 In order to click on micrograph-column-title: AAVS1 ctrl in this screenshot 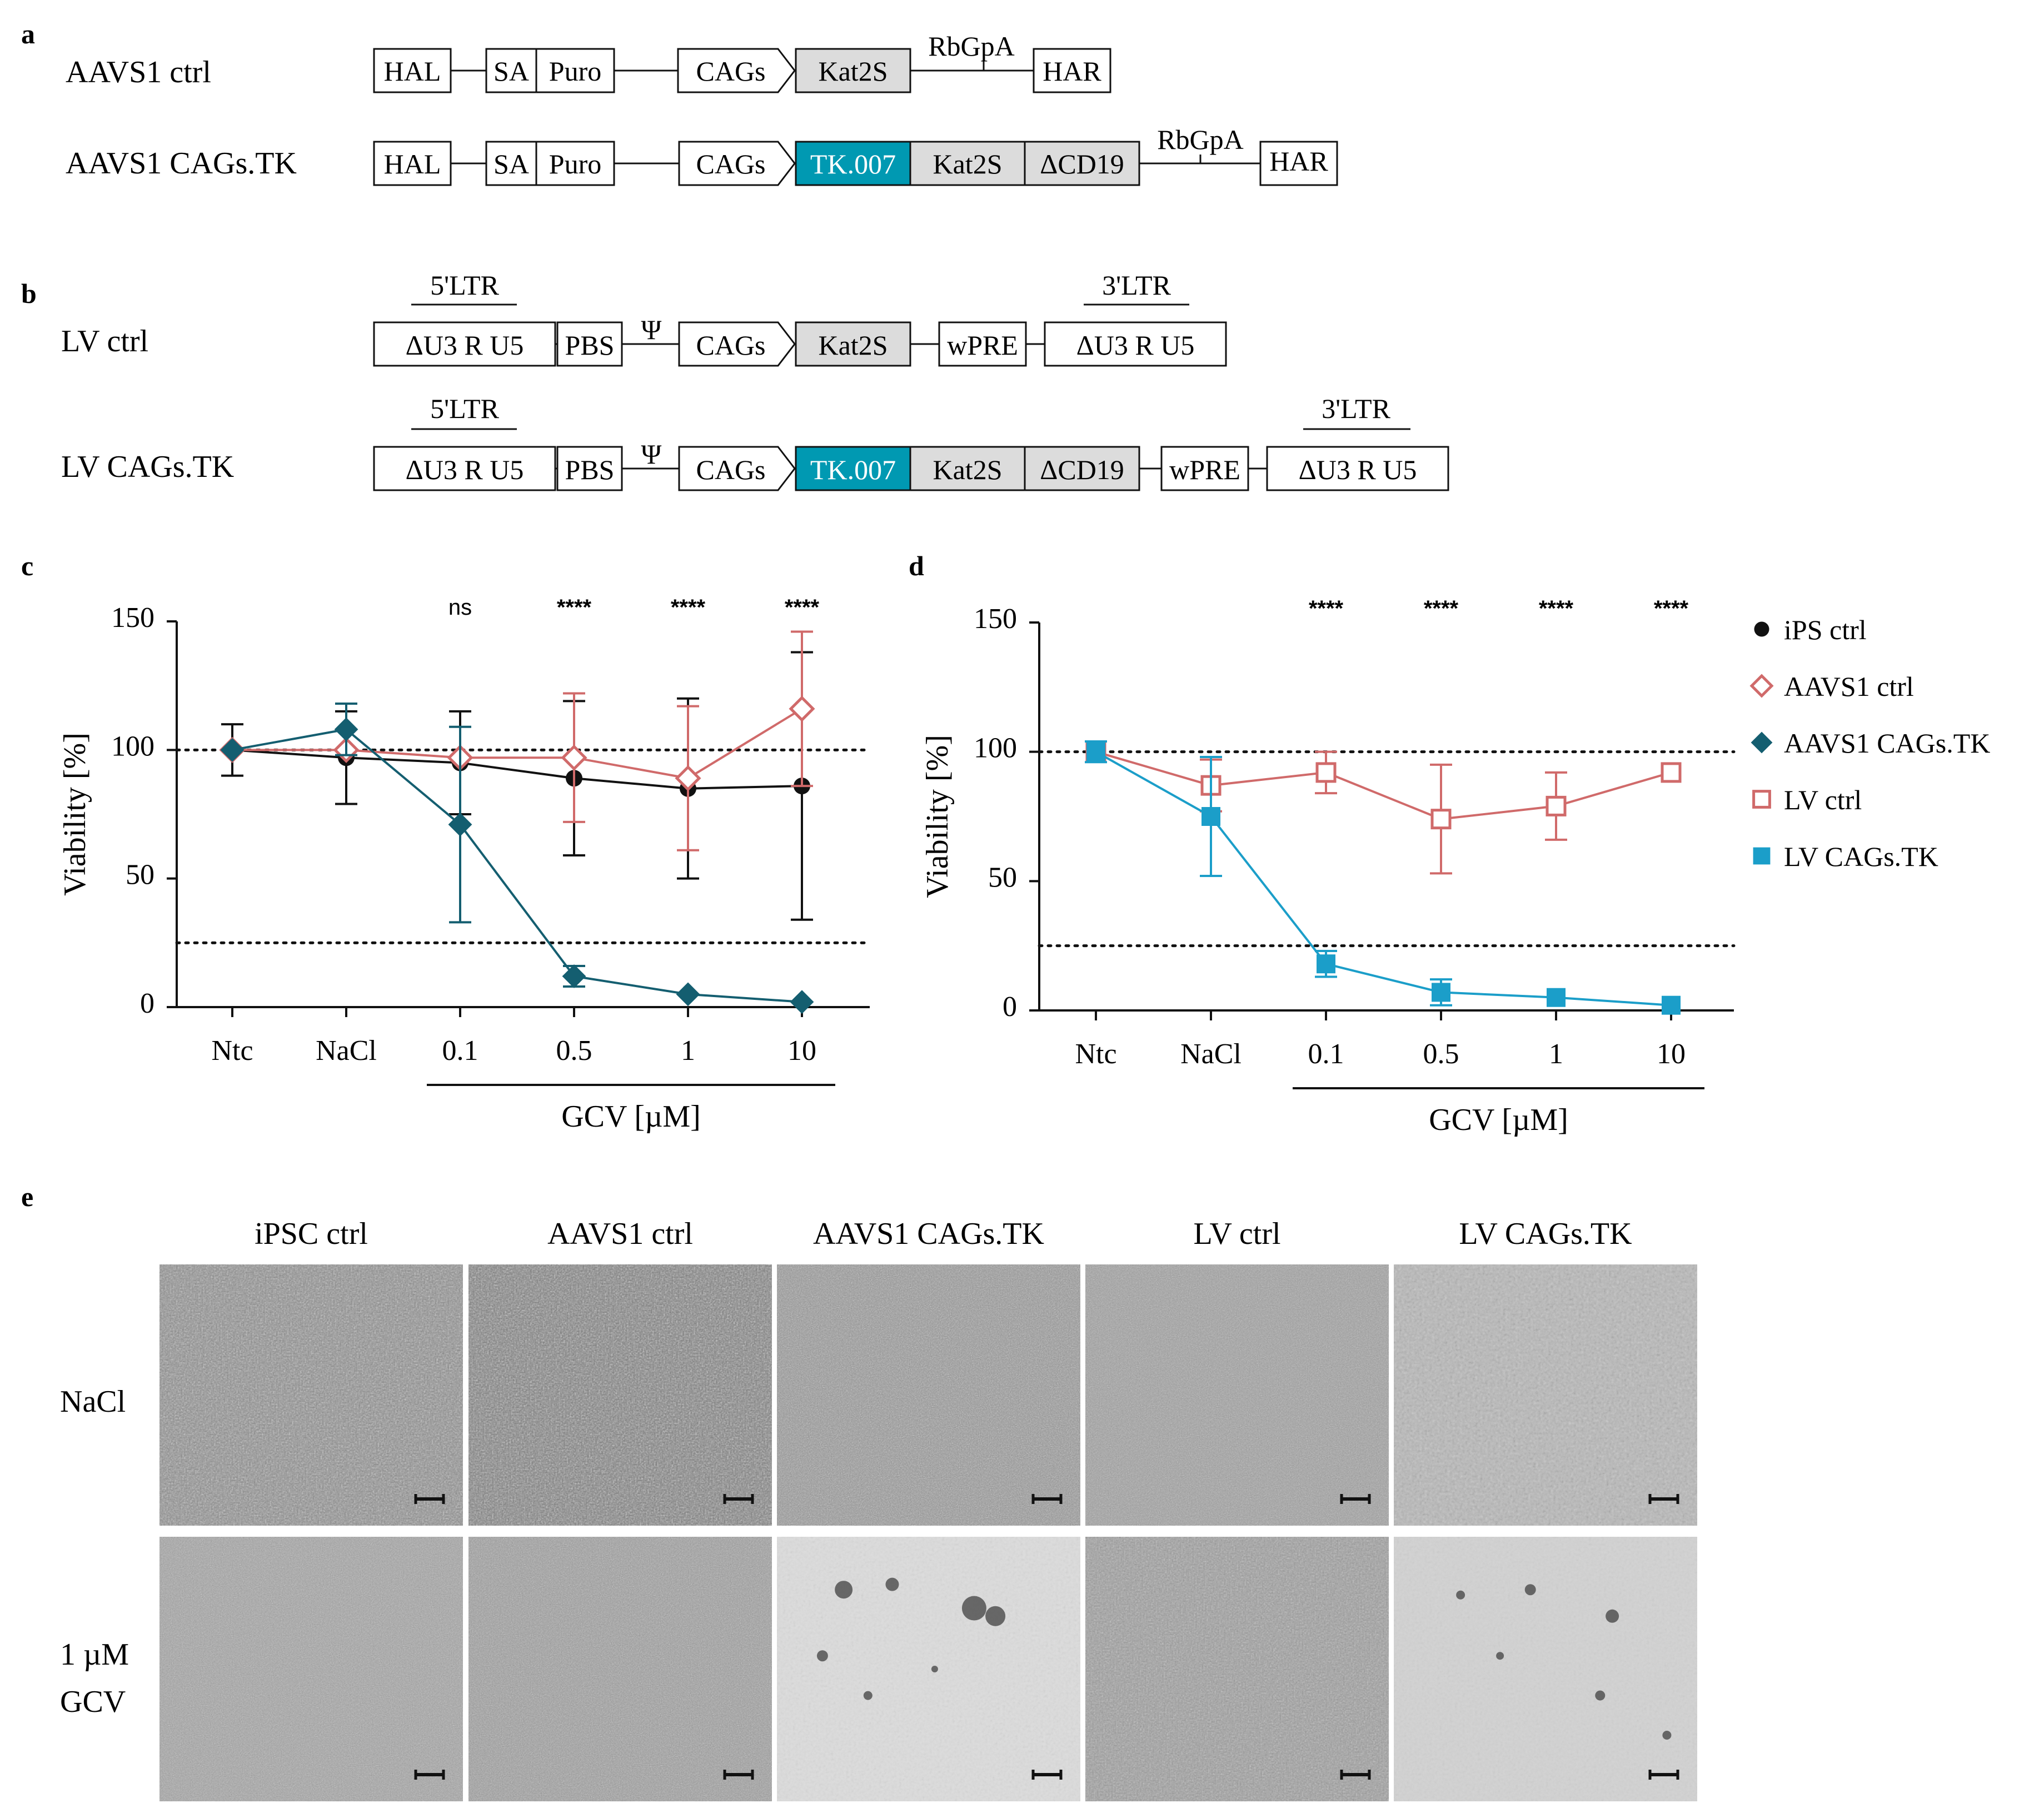, I will do `click(620, 1234)`.